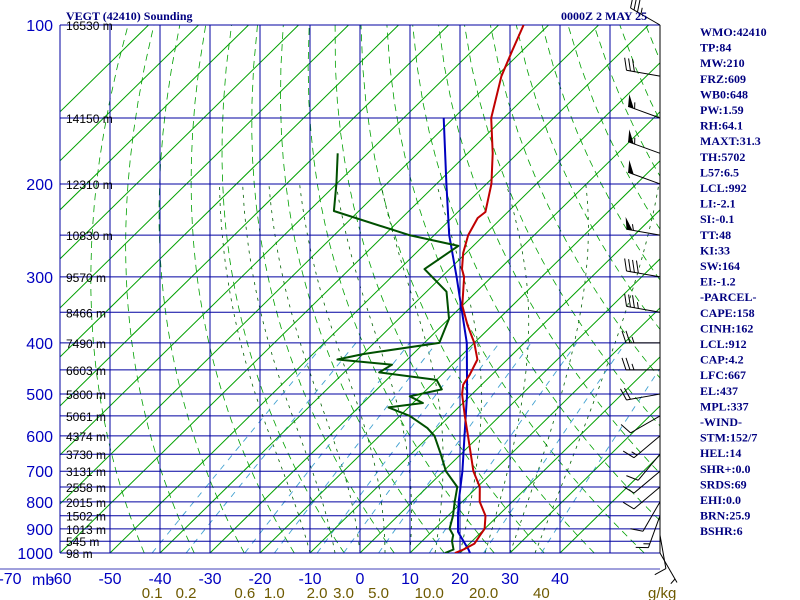 The image size is (800, 600). I want to click on index-line: LCL:992, so click(723, 188).